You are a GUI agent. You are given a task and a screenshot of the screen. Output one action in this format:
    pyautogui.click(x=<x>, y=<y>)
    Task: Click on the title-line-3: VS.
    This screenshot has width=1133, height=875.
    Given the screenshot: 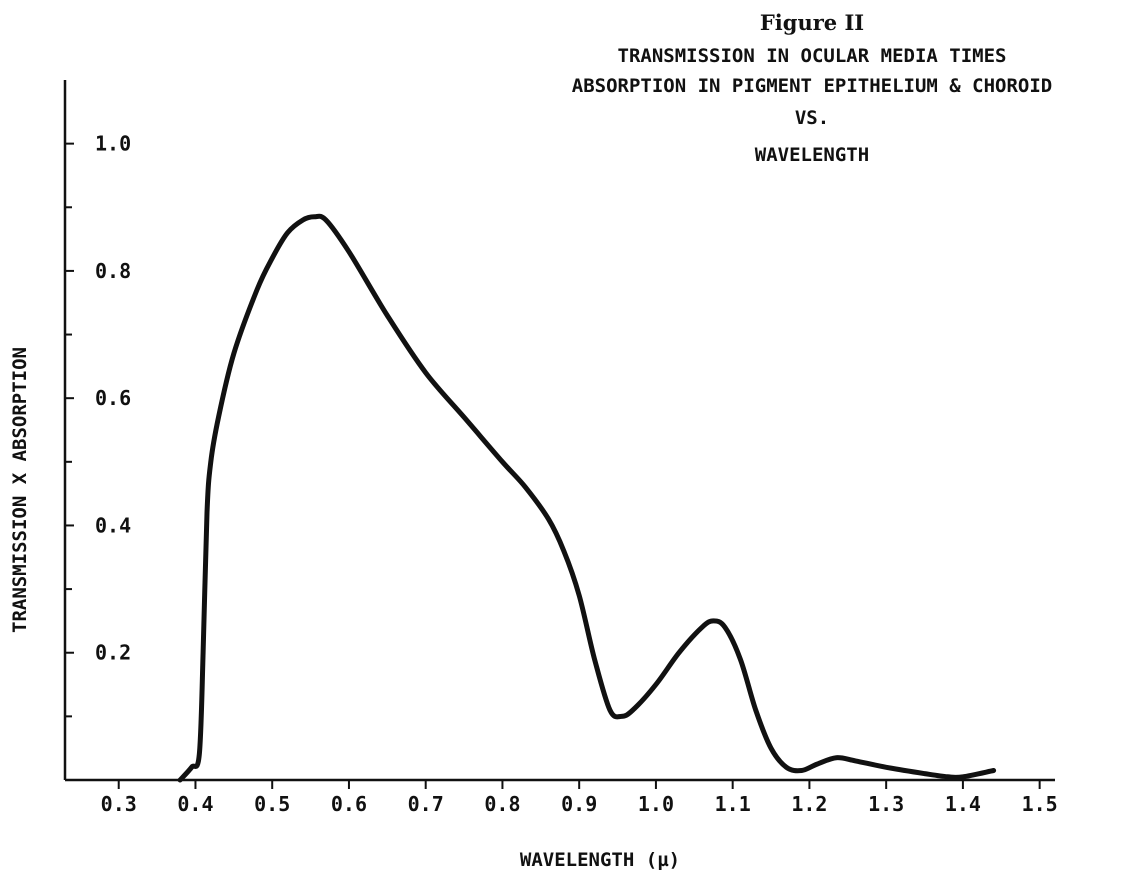 What is the action you would take?
    pyautogui.click(x=812, y=118)
    